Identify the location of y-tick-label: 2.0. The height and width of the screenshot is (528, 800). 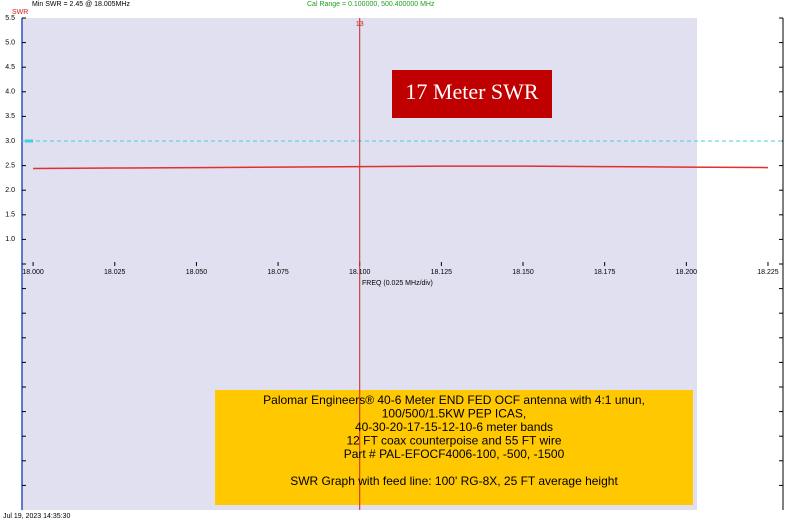
(10, 190).